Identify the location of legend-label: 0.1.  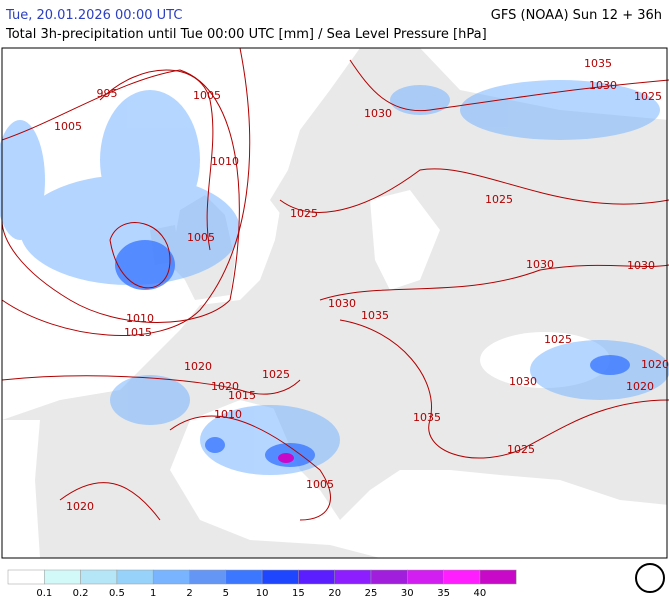
(44, 593).